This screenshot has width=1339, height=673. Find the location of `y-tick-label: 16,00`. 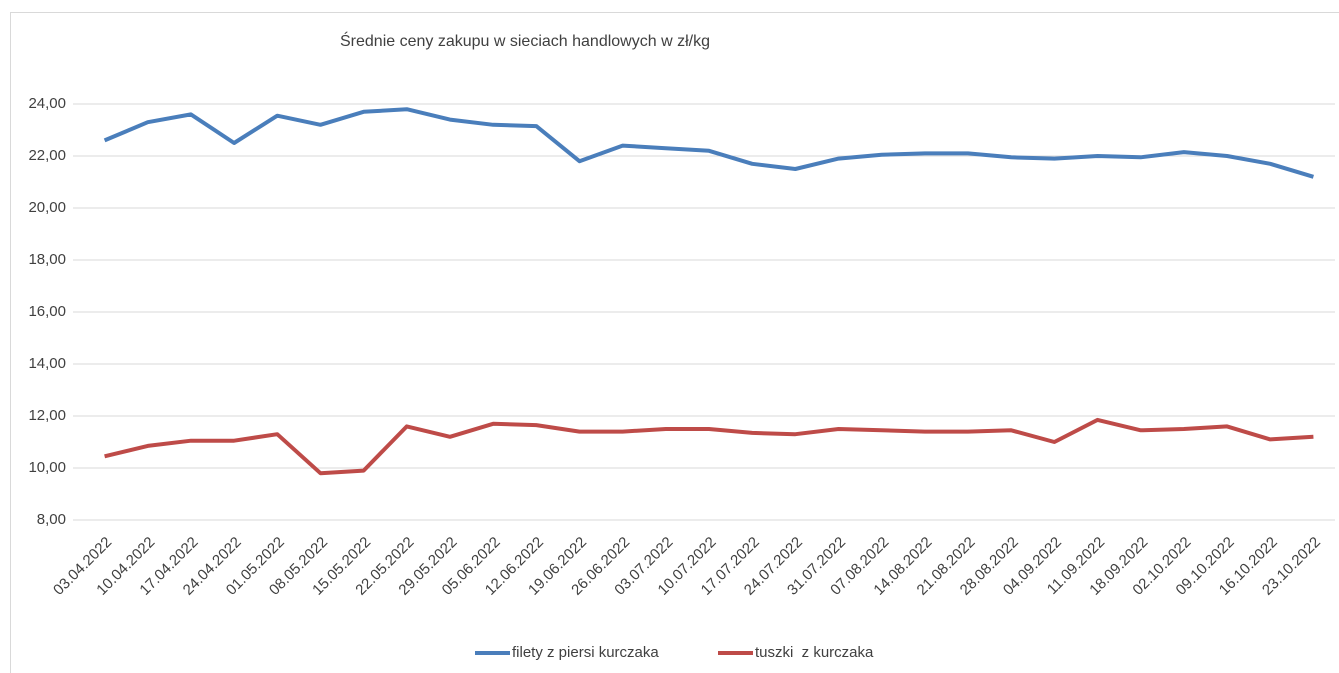

y-tick-label: 16,00 is located at coordinates (47, 311).